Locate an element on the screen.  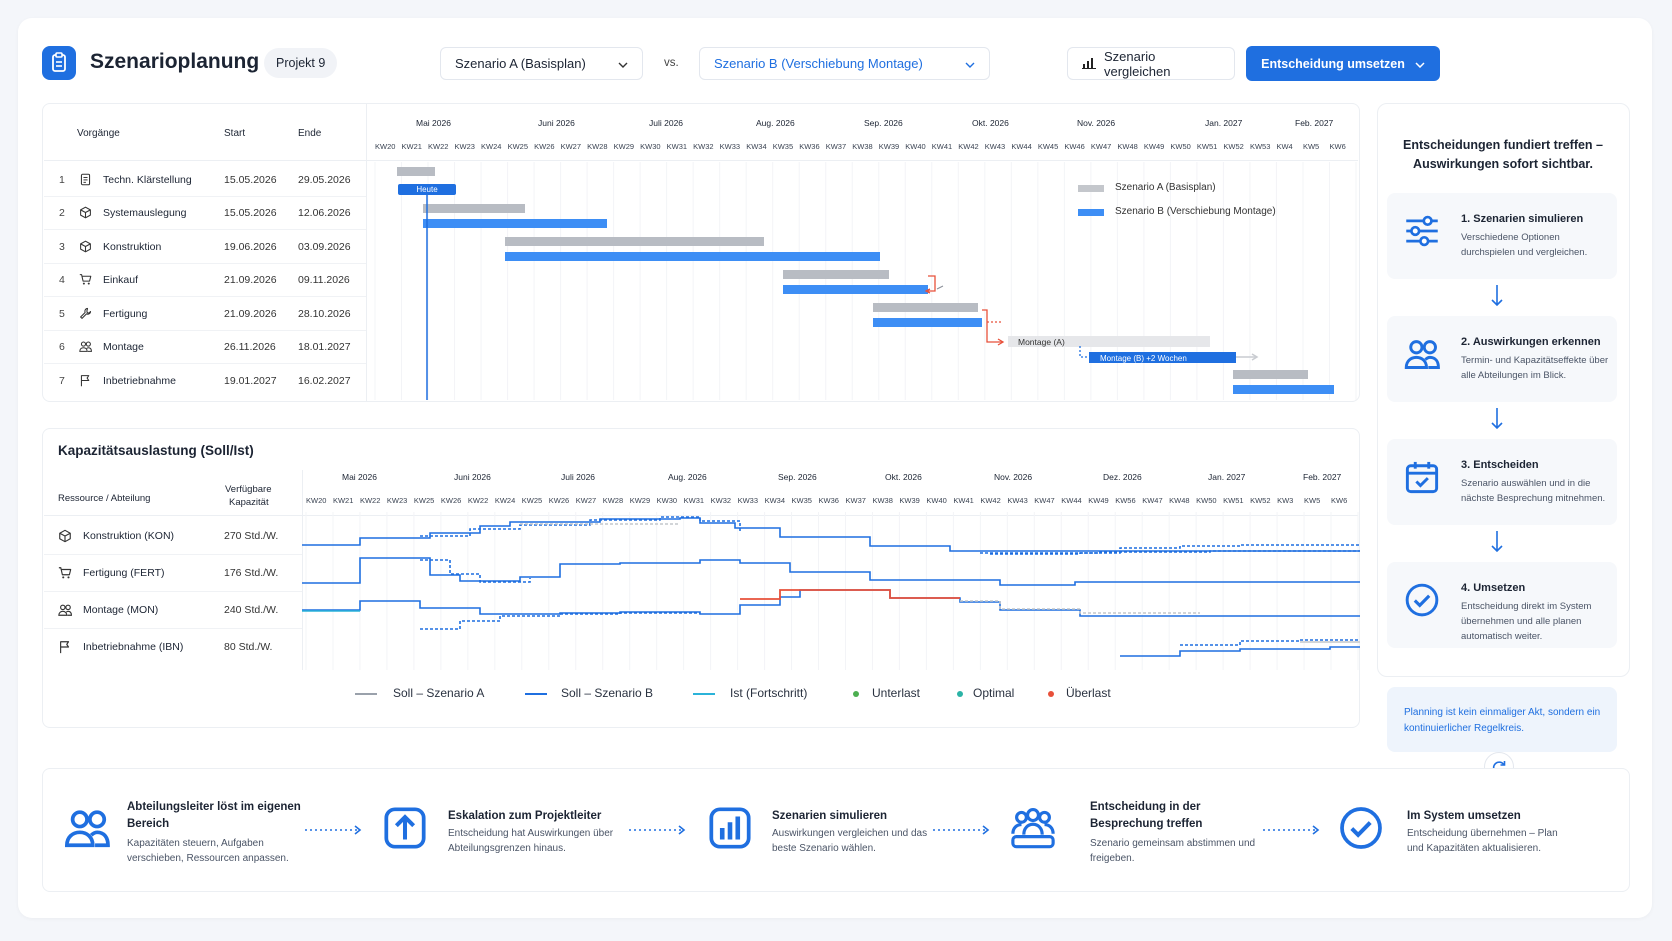
gantt-week-label: KW6 is located at coordinates (1337, 146).